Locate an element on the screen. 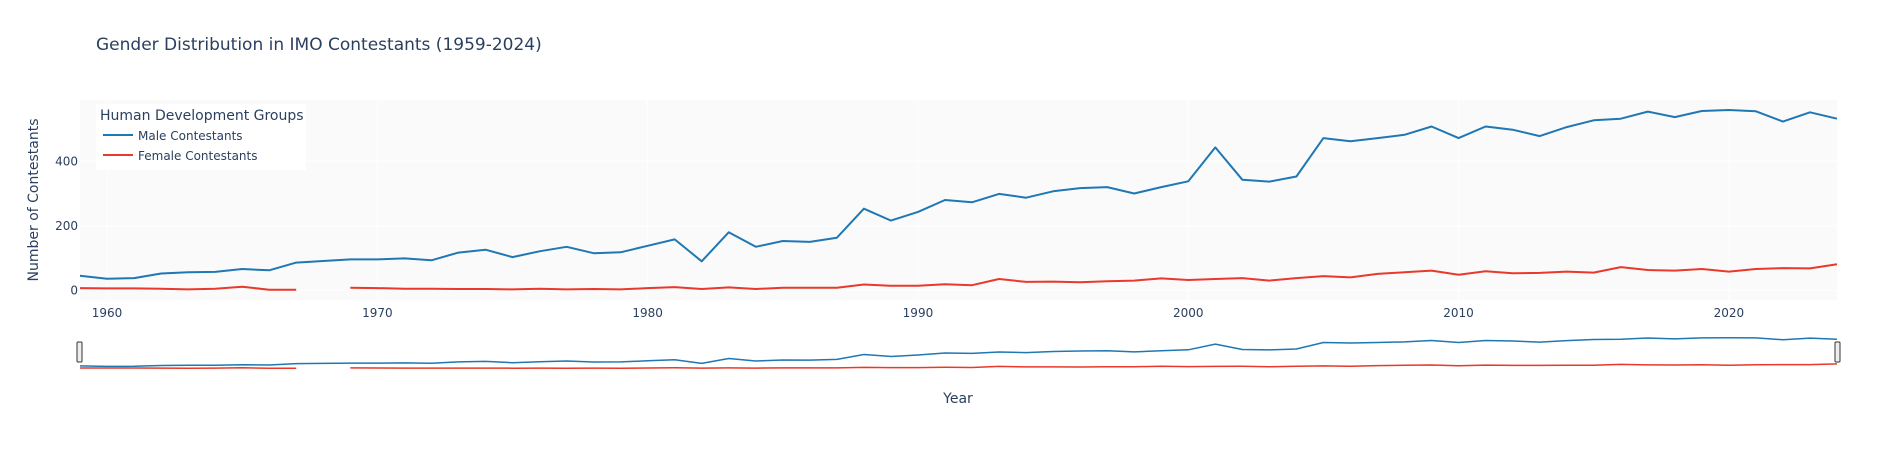 This screenshot has height=454, width=1904. legend-item-male: Male Contestants is located at coordinates (173, 136).